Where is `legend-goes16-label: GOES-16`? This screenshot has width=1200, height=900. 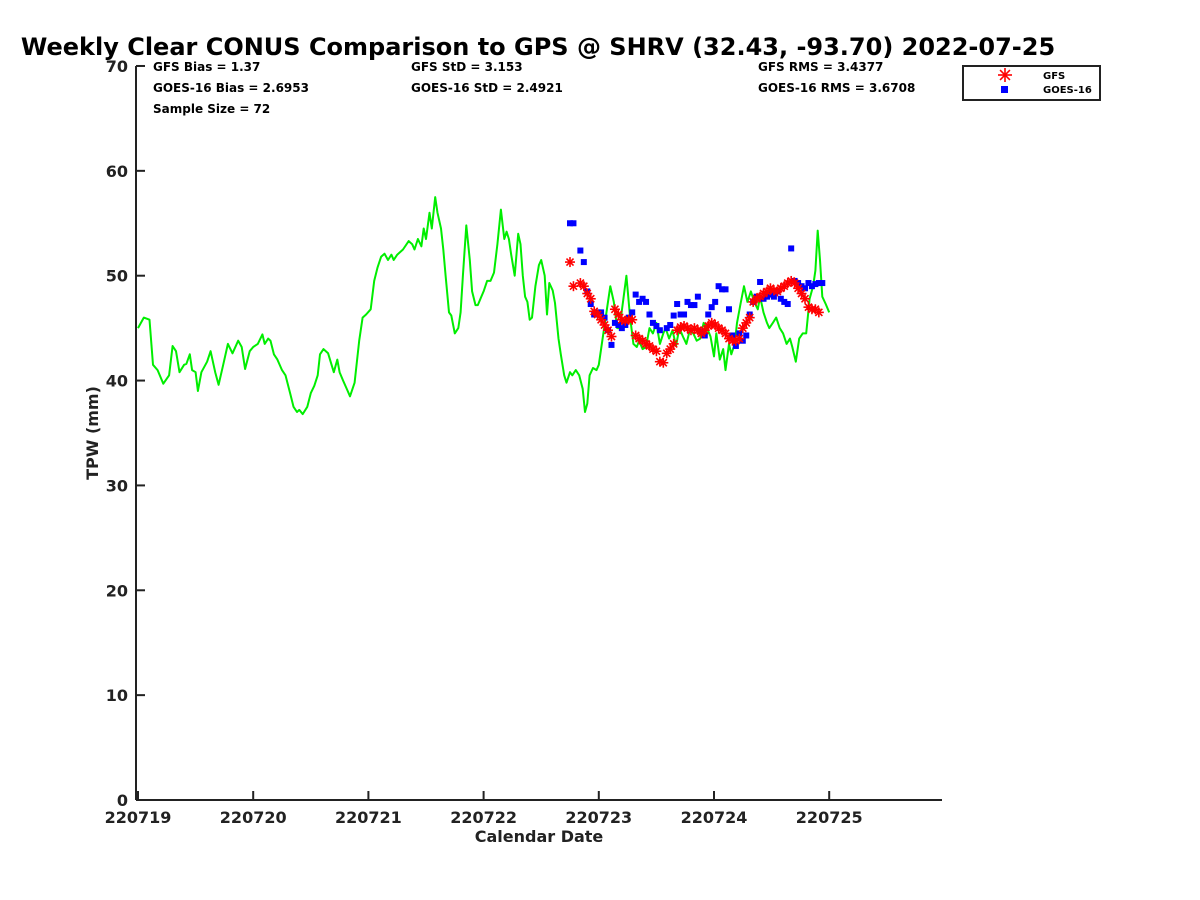
legend-goes16-label: GOES-16 is located at coordinates (1067, 90).